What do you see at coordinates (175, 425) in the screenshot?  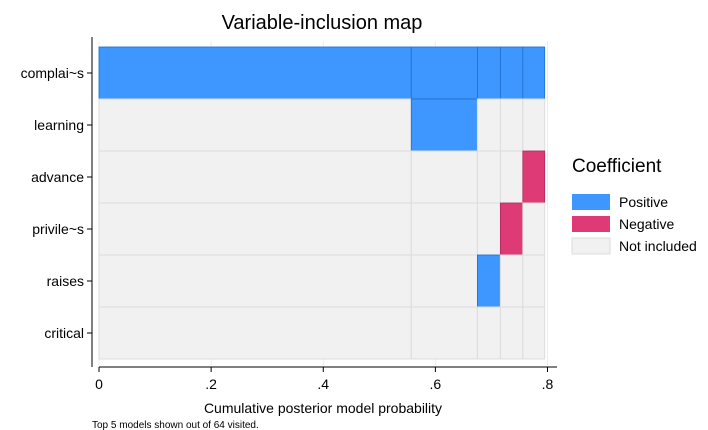 I see `footnote: Top 5 models shown out of 64 visited.` at bounding box center [175, 425].